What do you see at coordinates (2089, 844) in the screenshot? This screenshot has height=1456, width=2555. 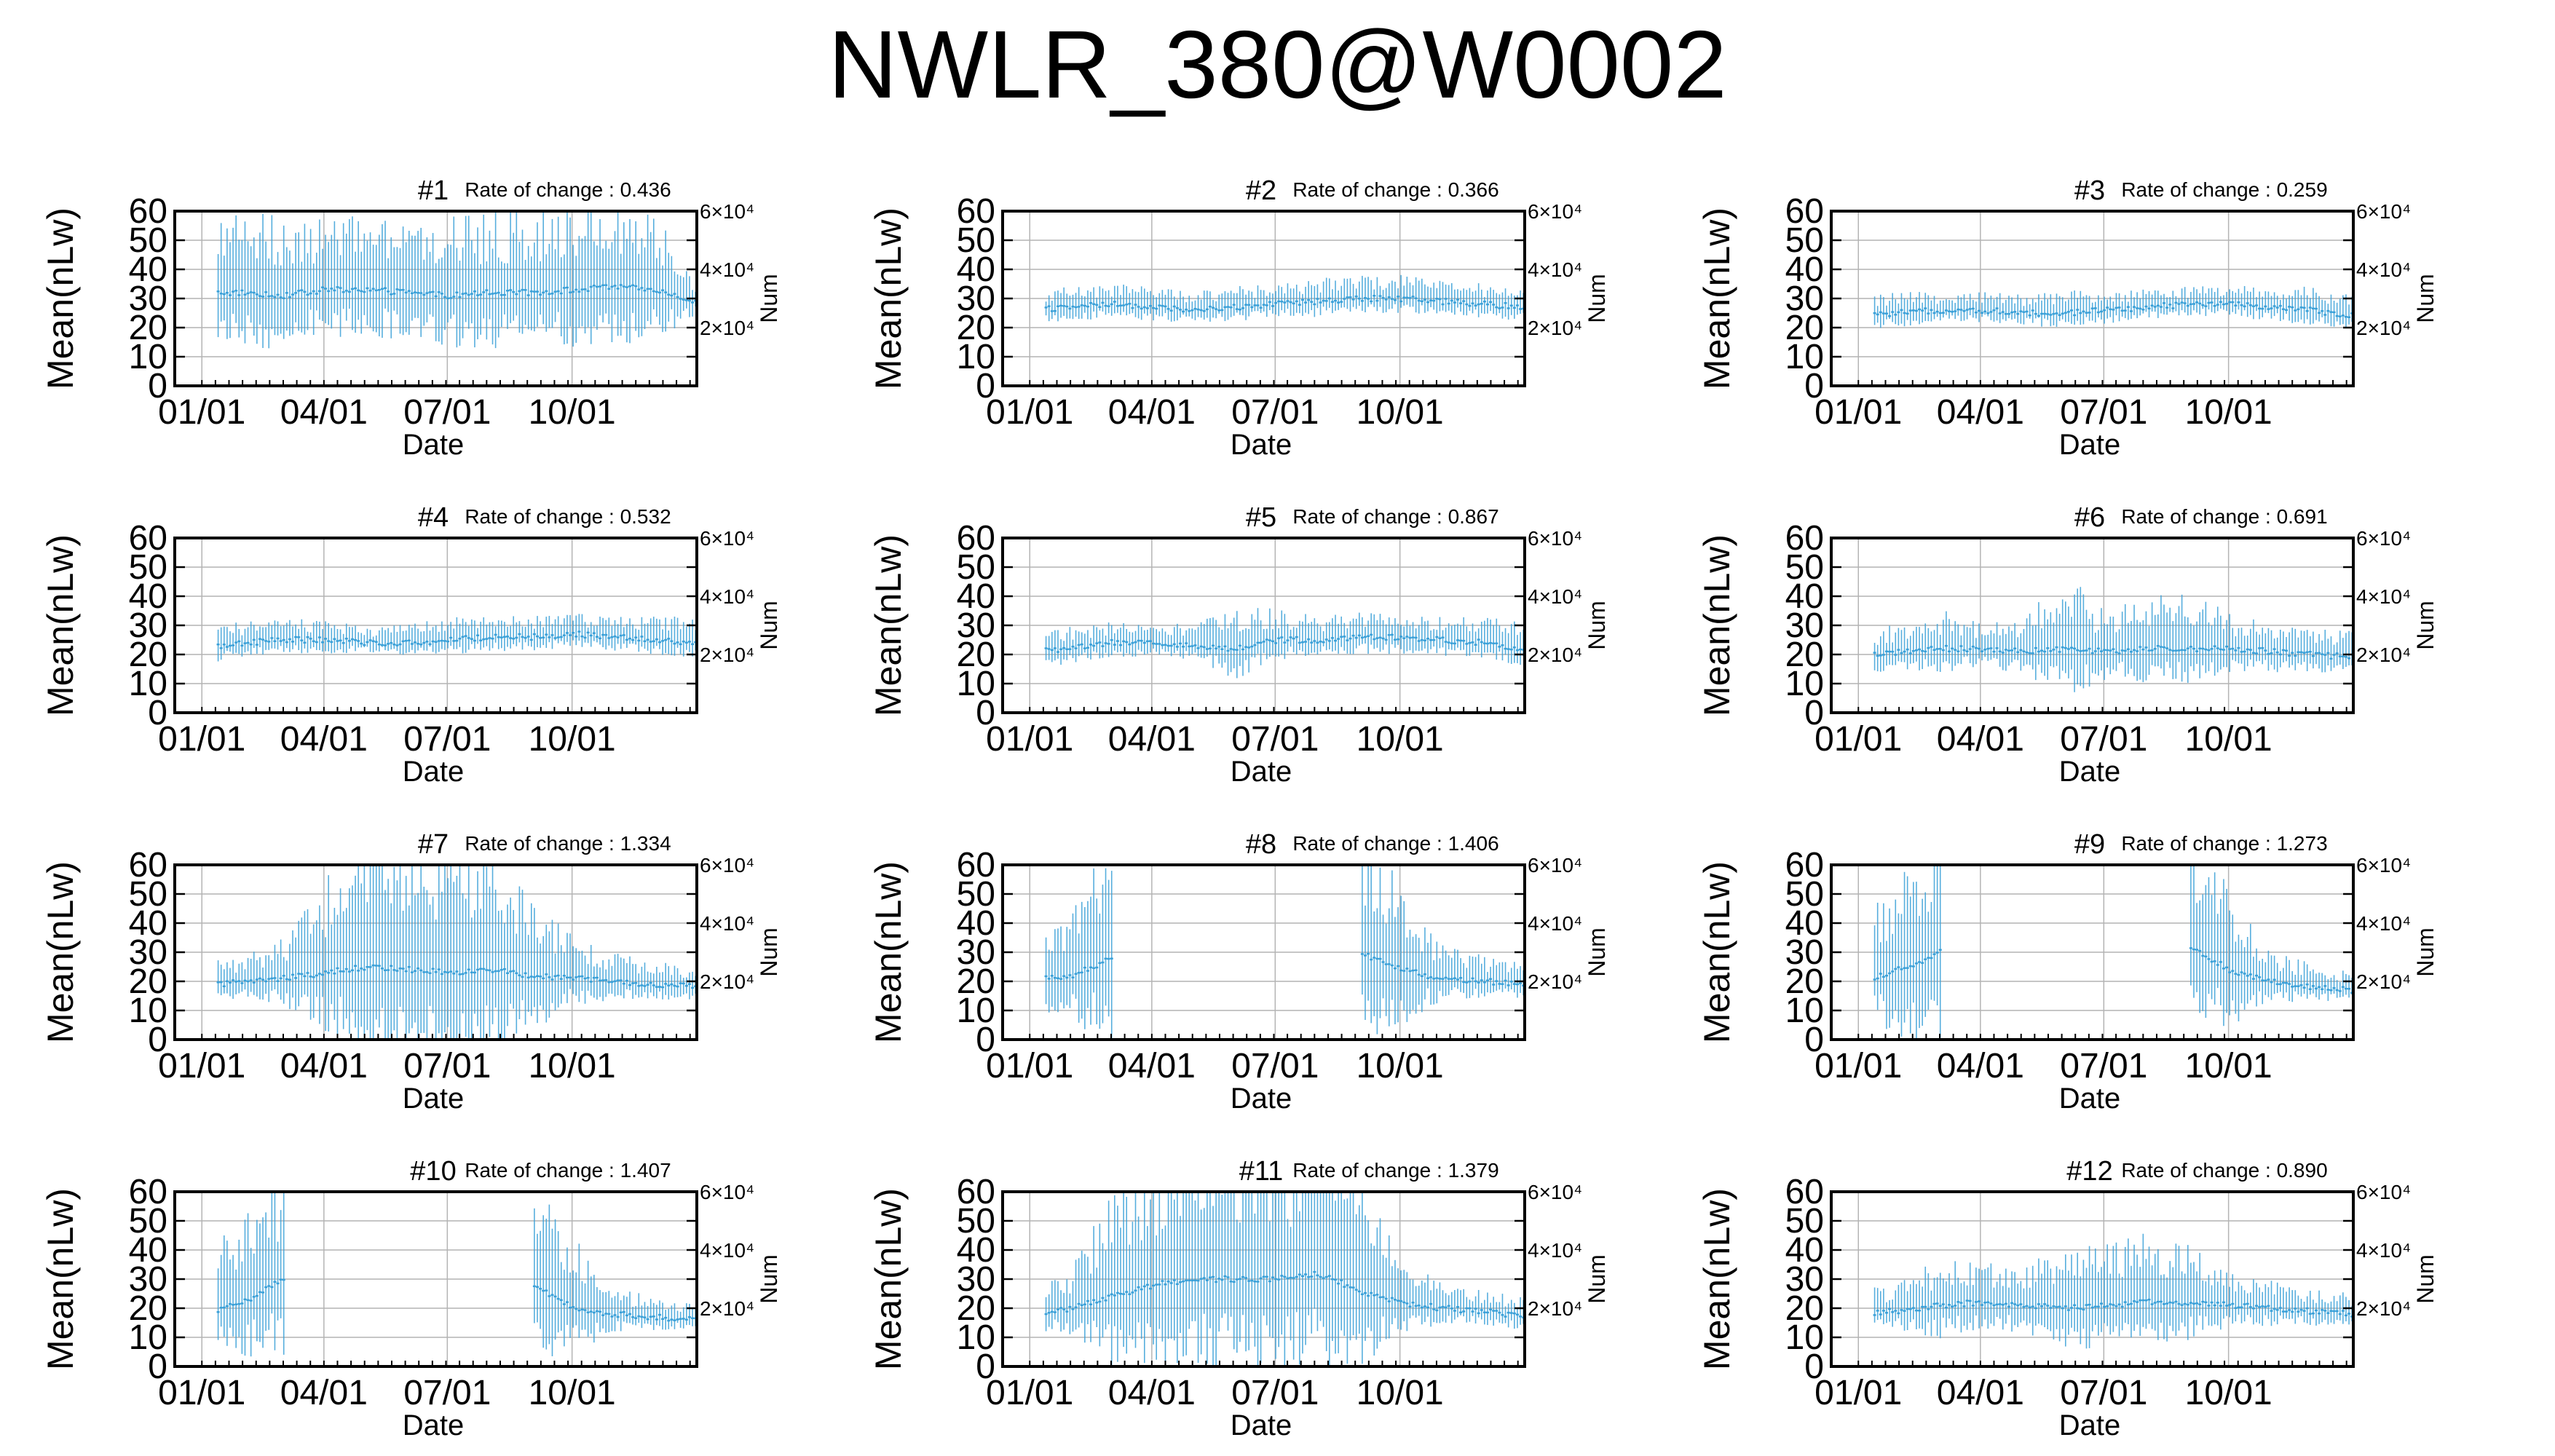 I see `panel-title: #9` at bounding box center [2089, 844].